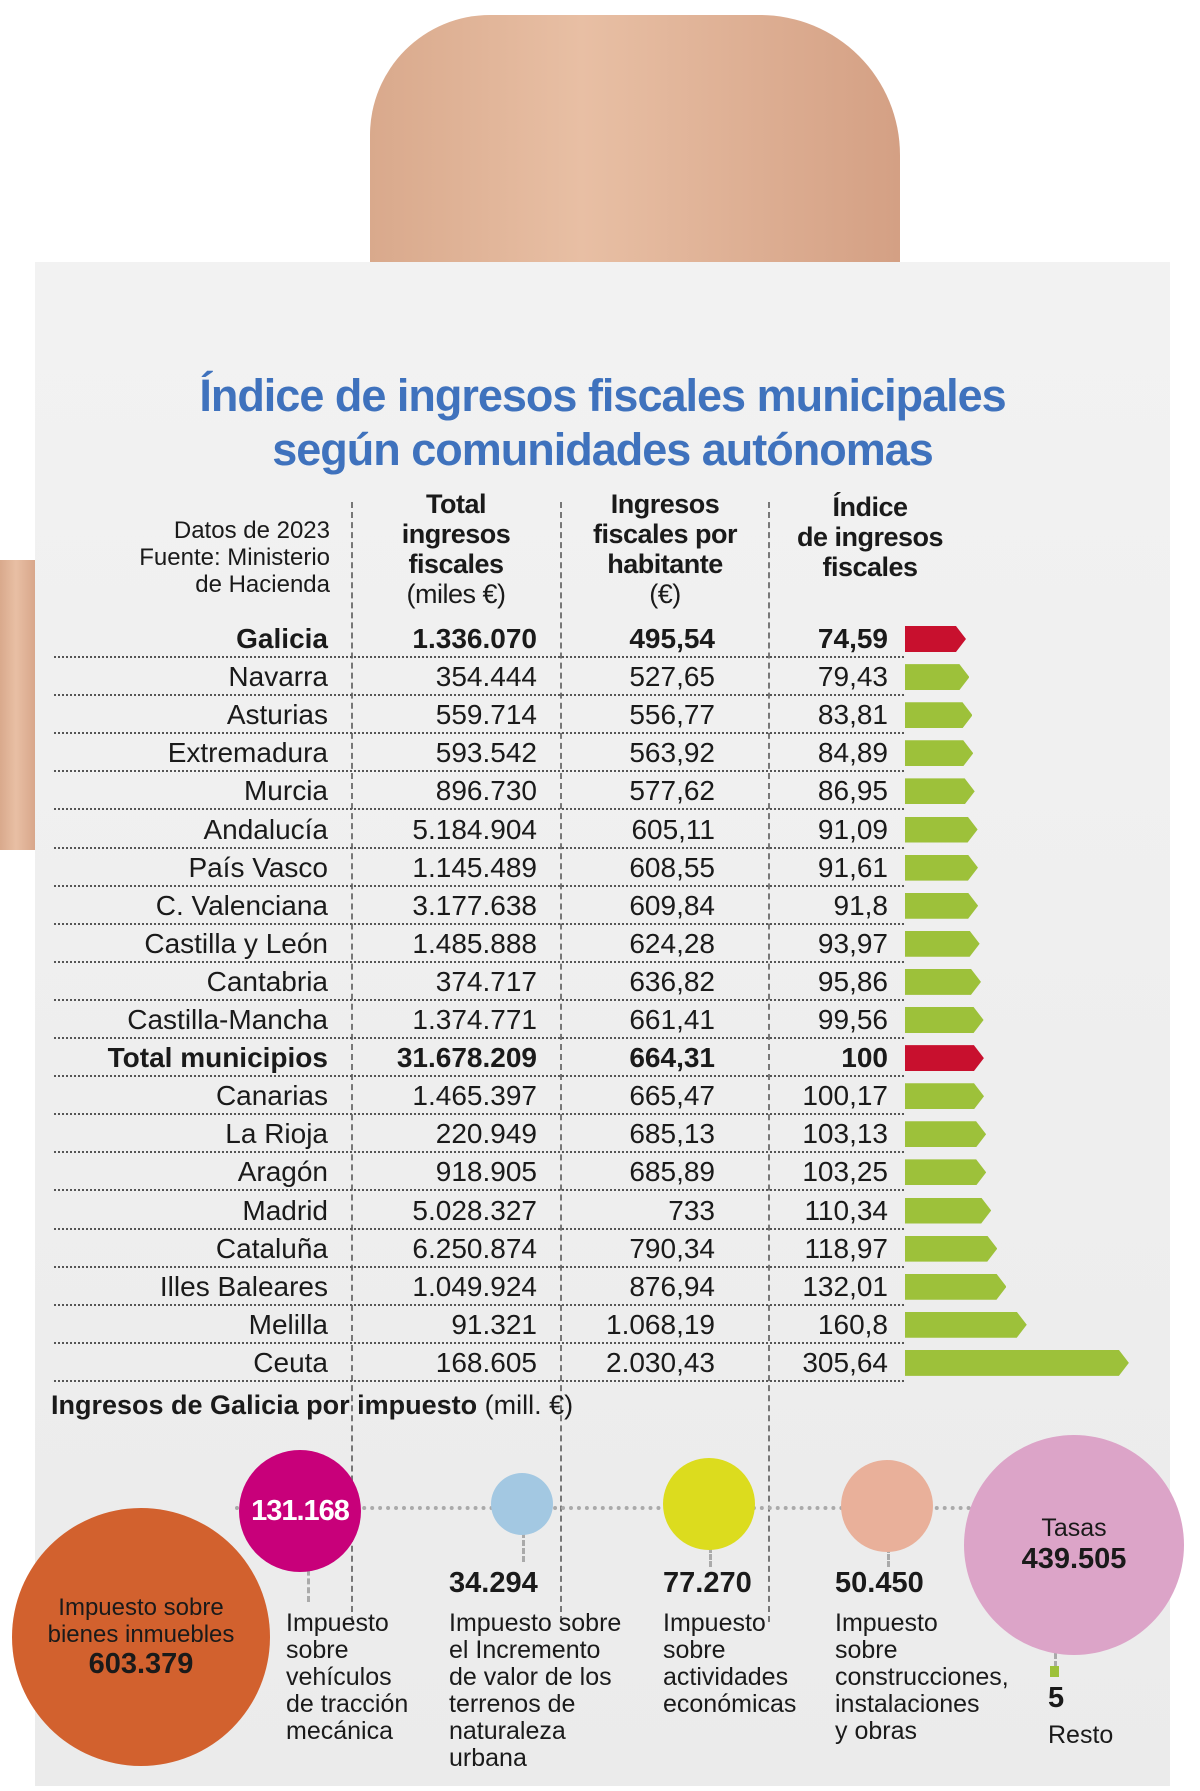 The image size is (1200, 1791). What do you see at coordinates (672, 867) in the screenshot?
I see `cell-per-capita: 608,55` at bounding box center [672, 867].